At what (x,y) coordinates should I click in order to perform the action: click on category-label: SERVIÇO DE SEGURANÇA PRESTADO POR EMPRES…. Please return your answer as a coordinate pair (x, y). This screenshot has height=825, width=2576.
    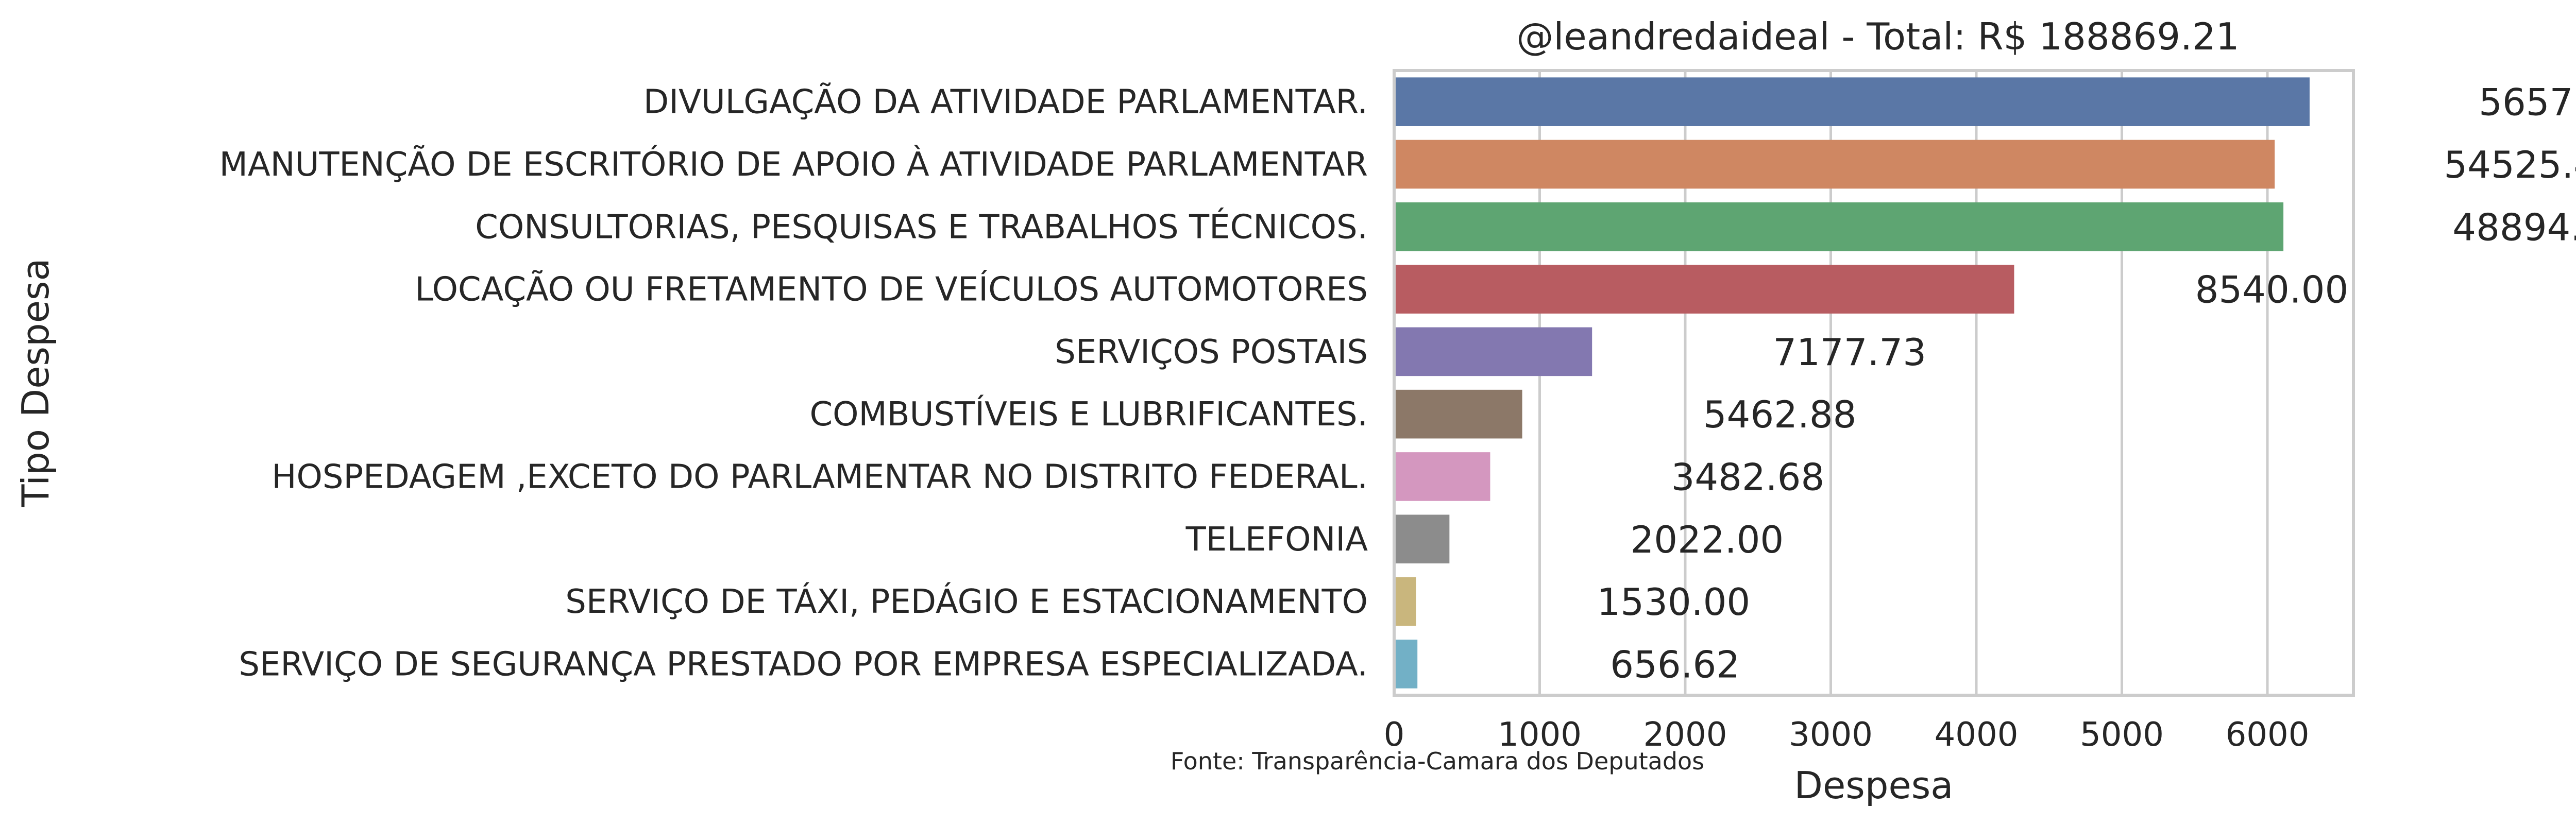
    Looking at the image, I should click on (804, 664).